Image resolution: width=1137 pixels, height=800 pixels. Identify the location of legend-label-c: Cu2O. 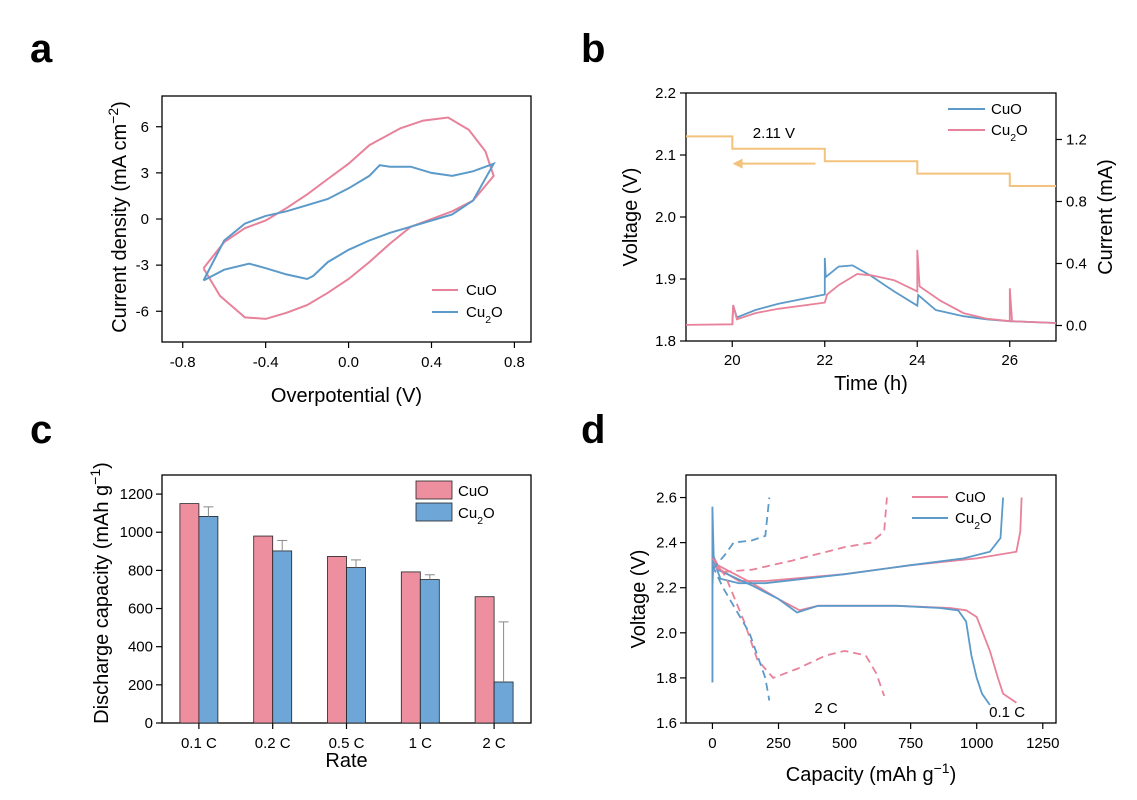
(476, 516).